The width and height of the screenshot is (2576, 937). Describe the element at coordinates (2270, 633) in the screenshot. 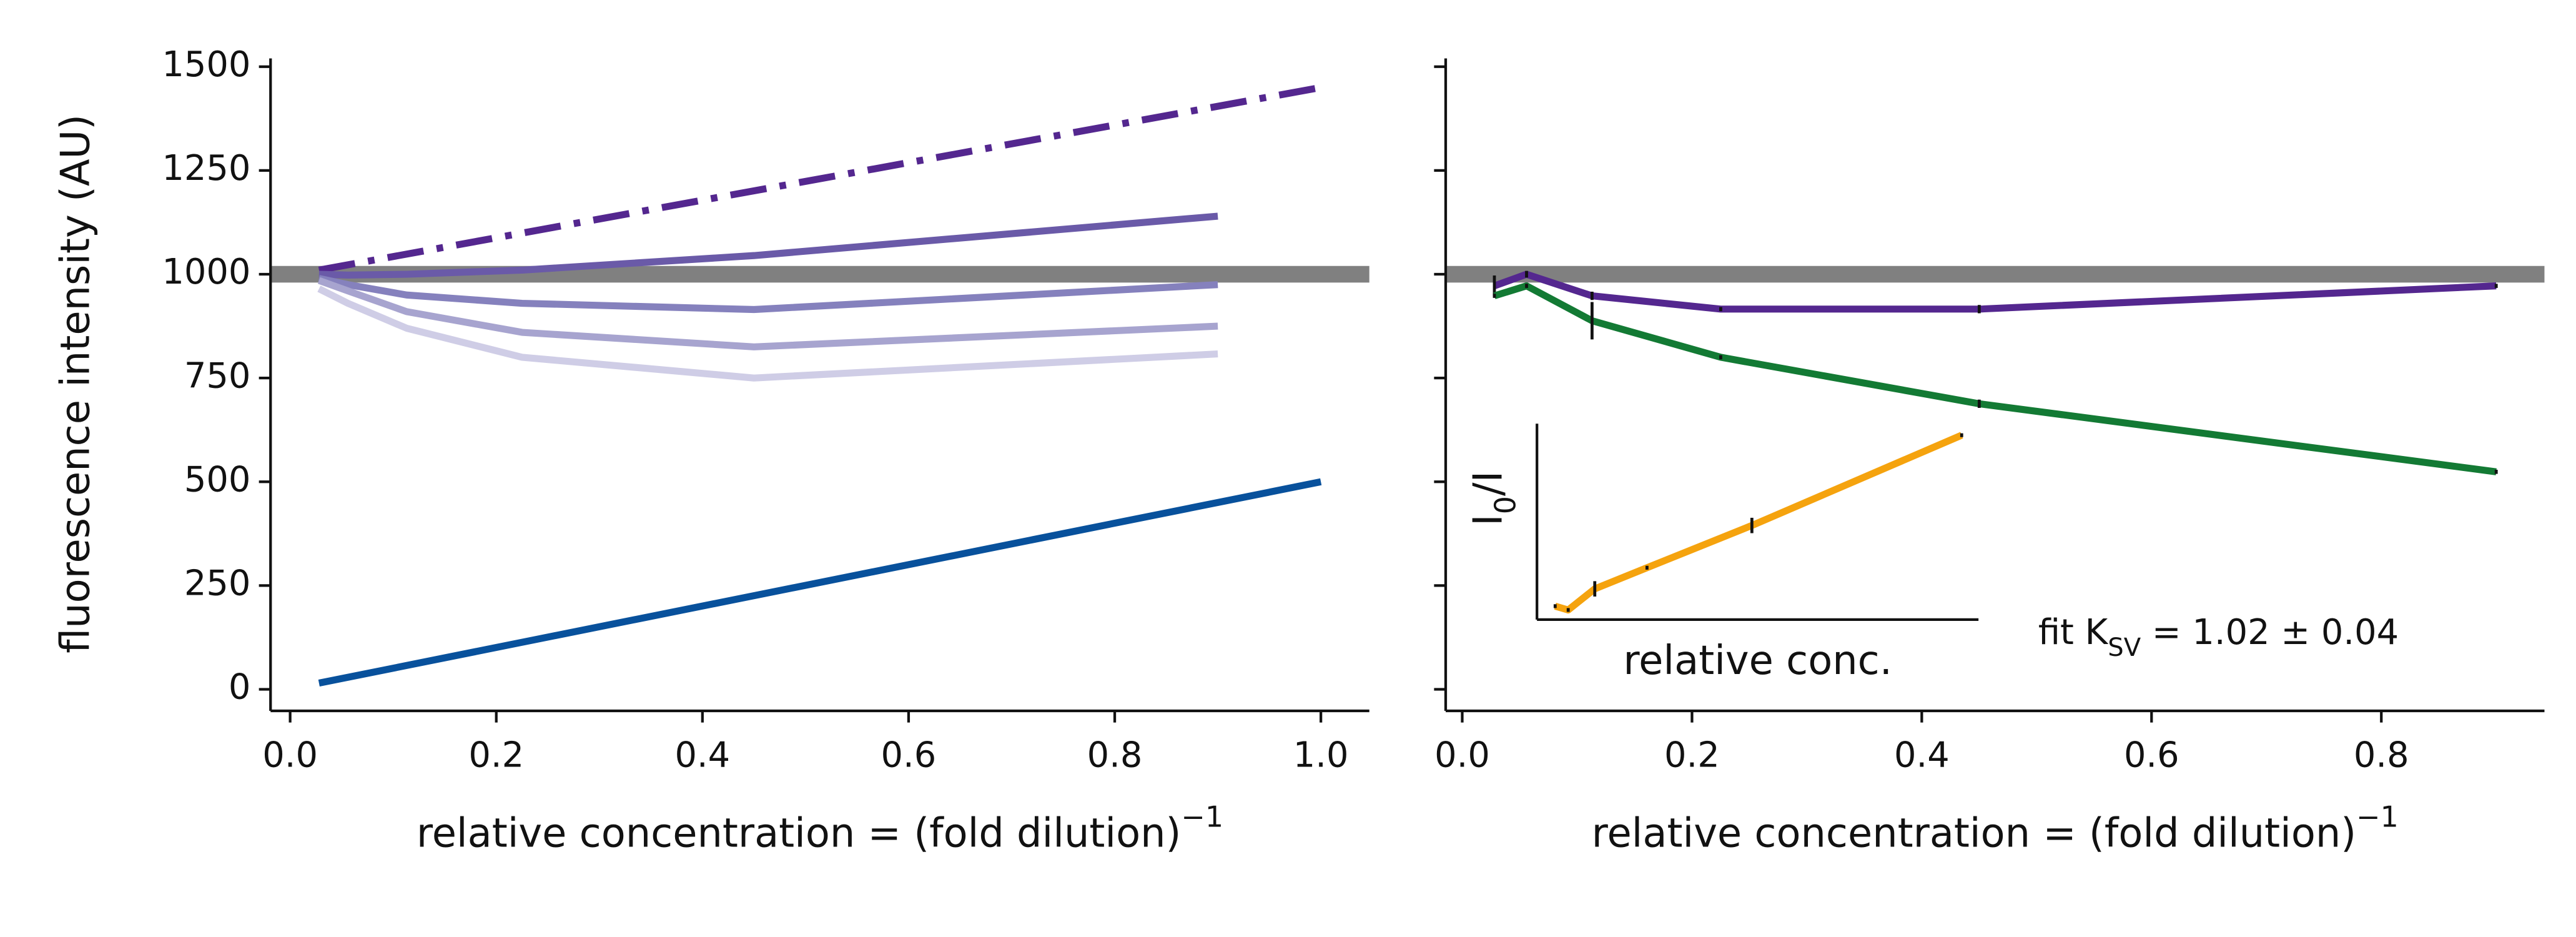

I see `annotation-rest: = 1.02 ± 0.04` at that location.